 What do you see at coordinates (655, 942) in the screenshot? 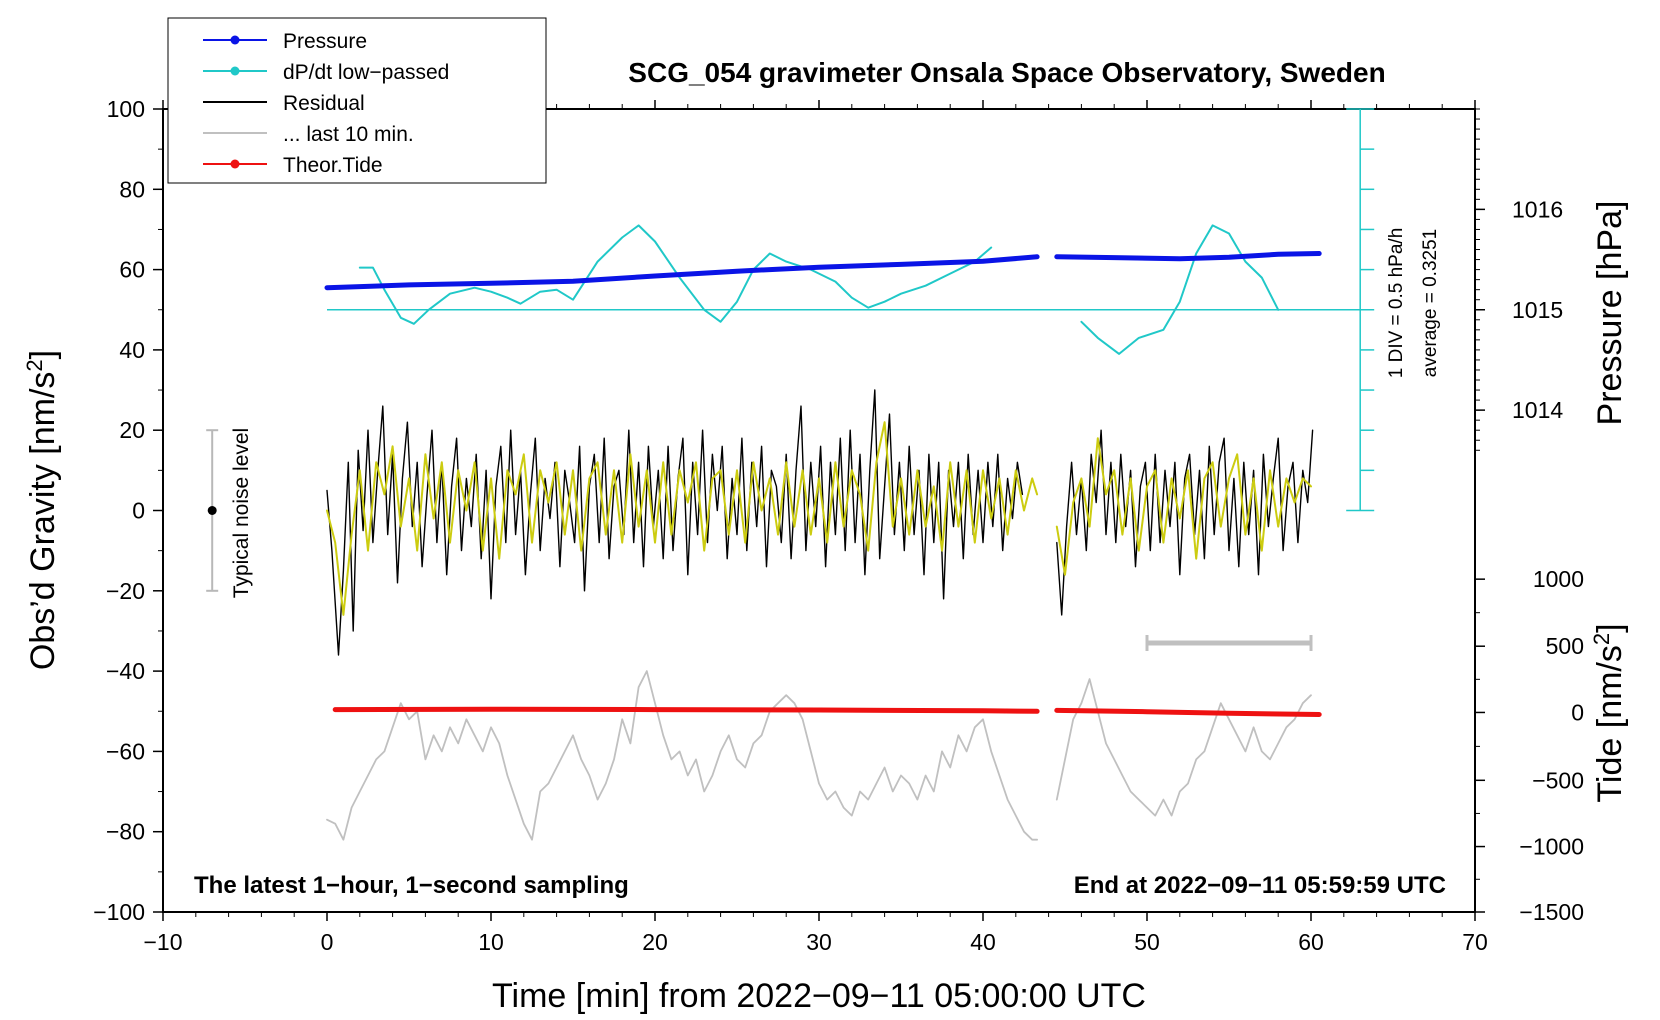
I see `x-tick-label: 20` at bounding box center [655, 942].